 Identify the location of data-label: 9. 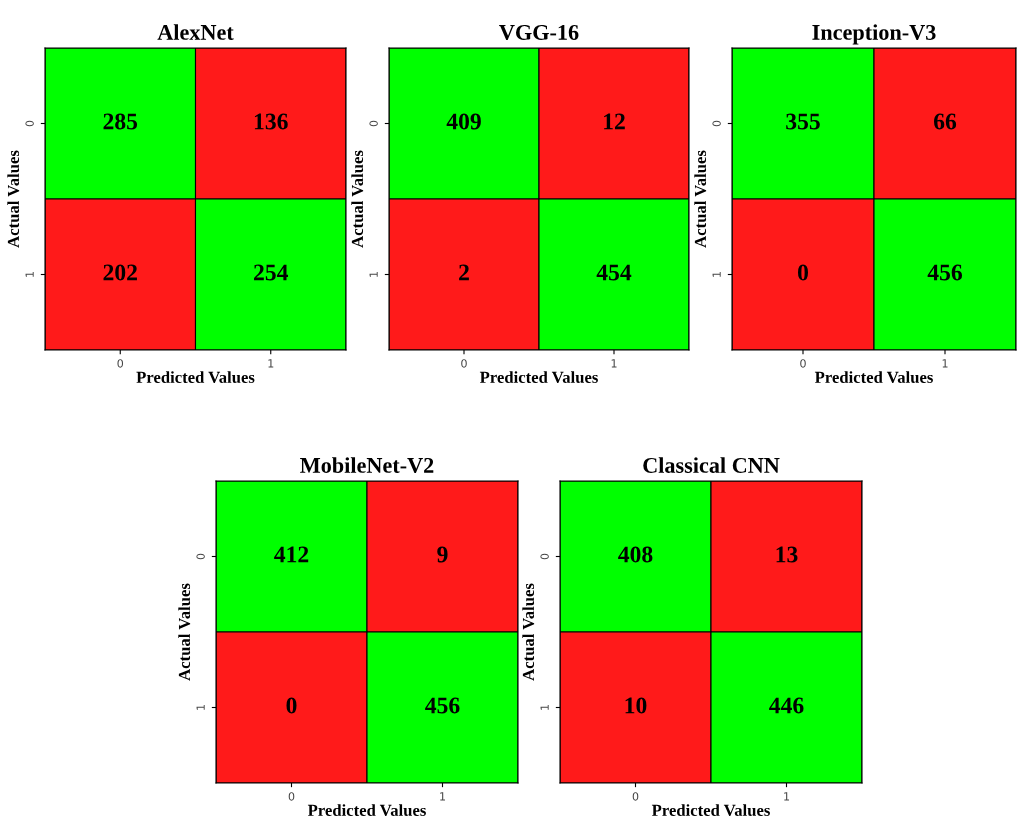
(442, 554).